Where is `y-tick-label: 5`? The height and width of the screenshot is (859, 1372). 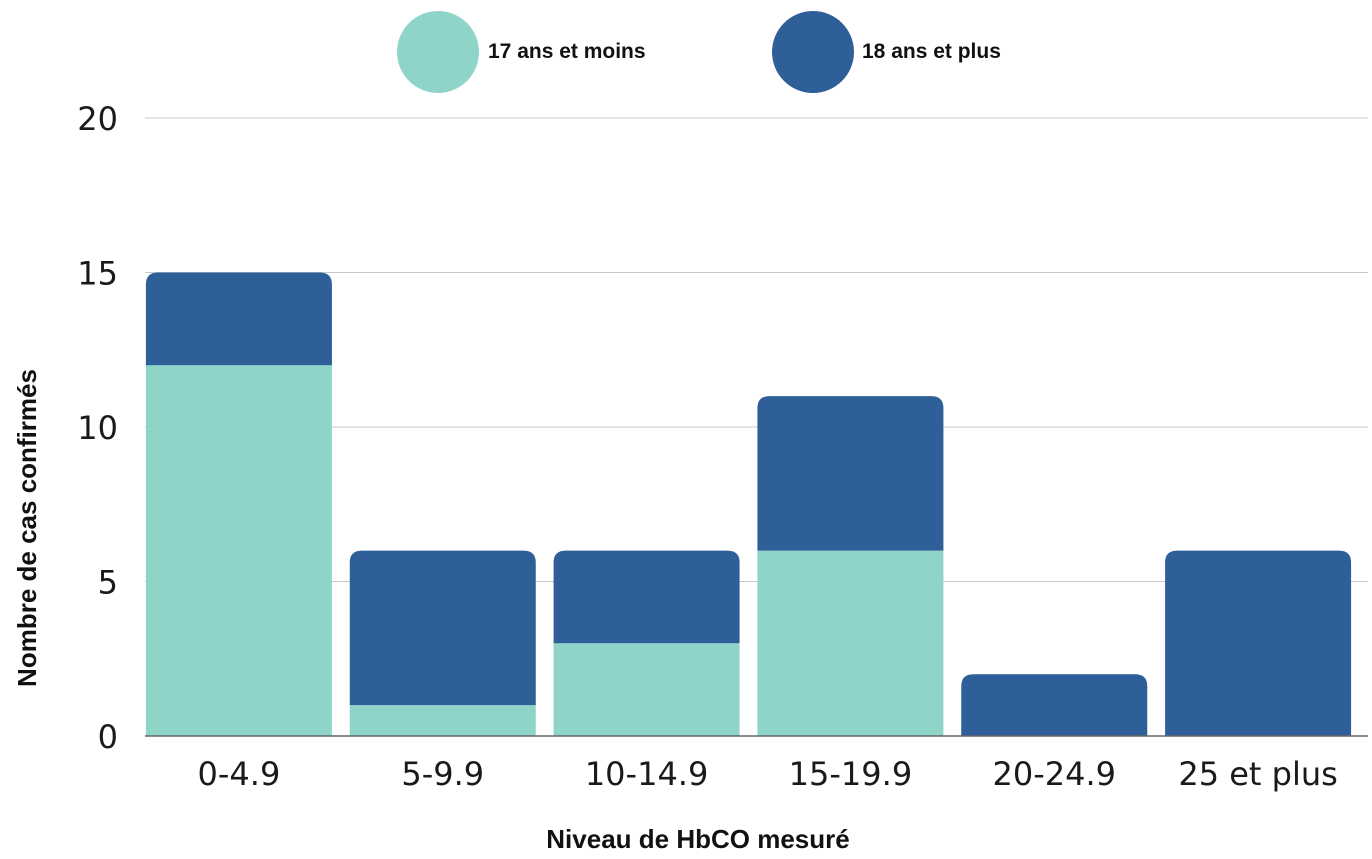 y-tick-label: 5 is located at coordinates (108, 583).